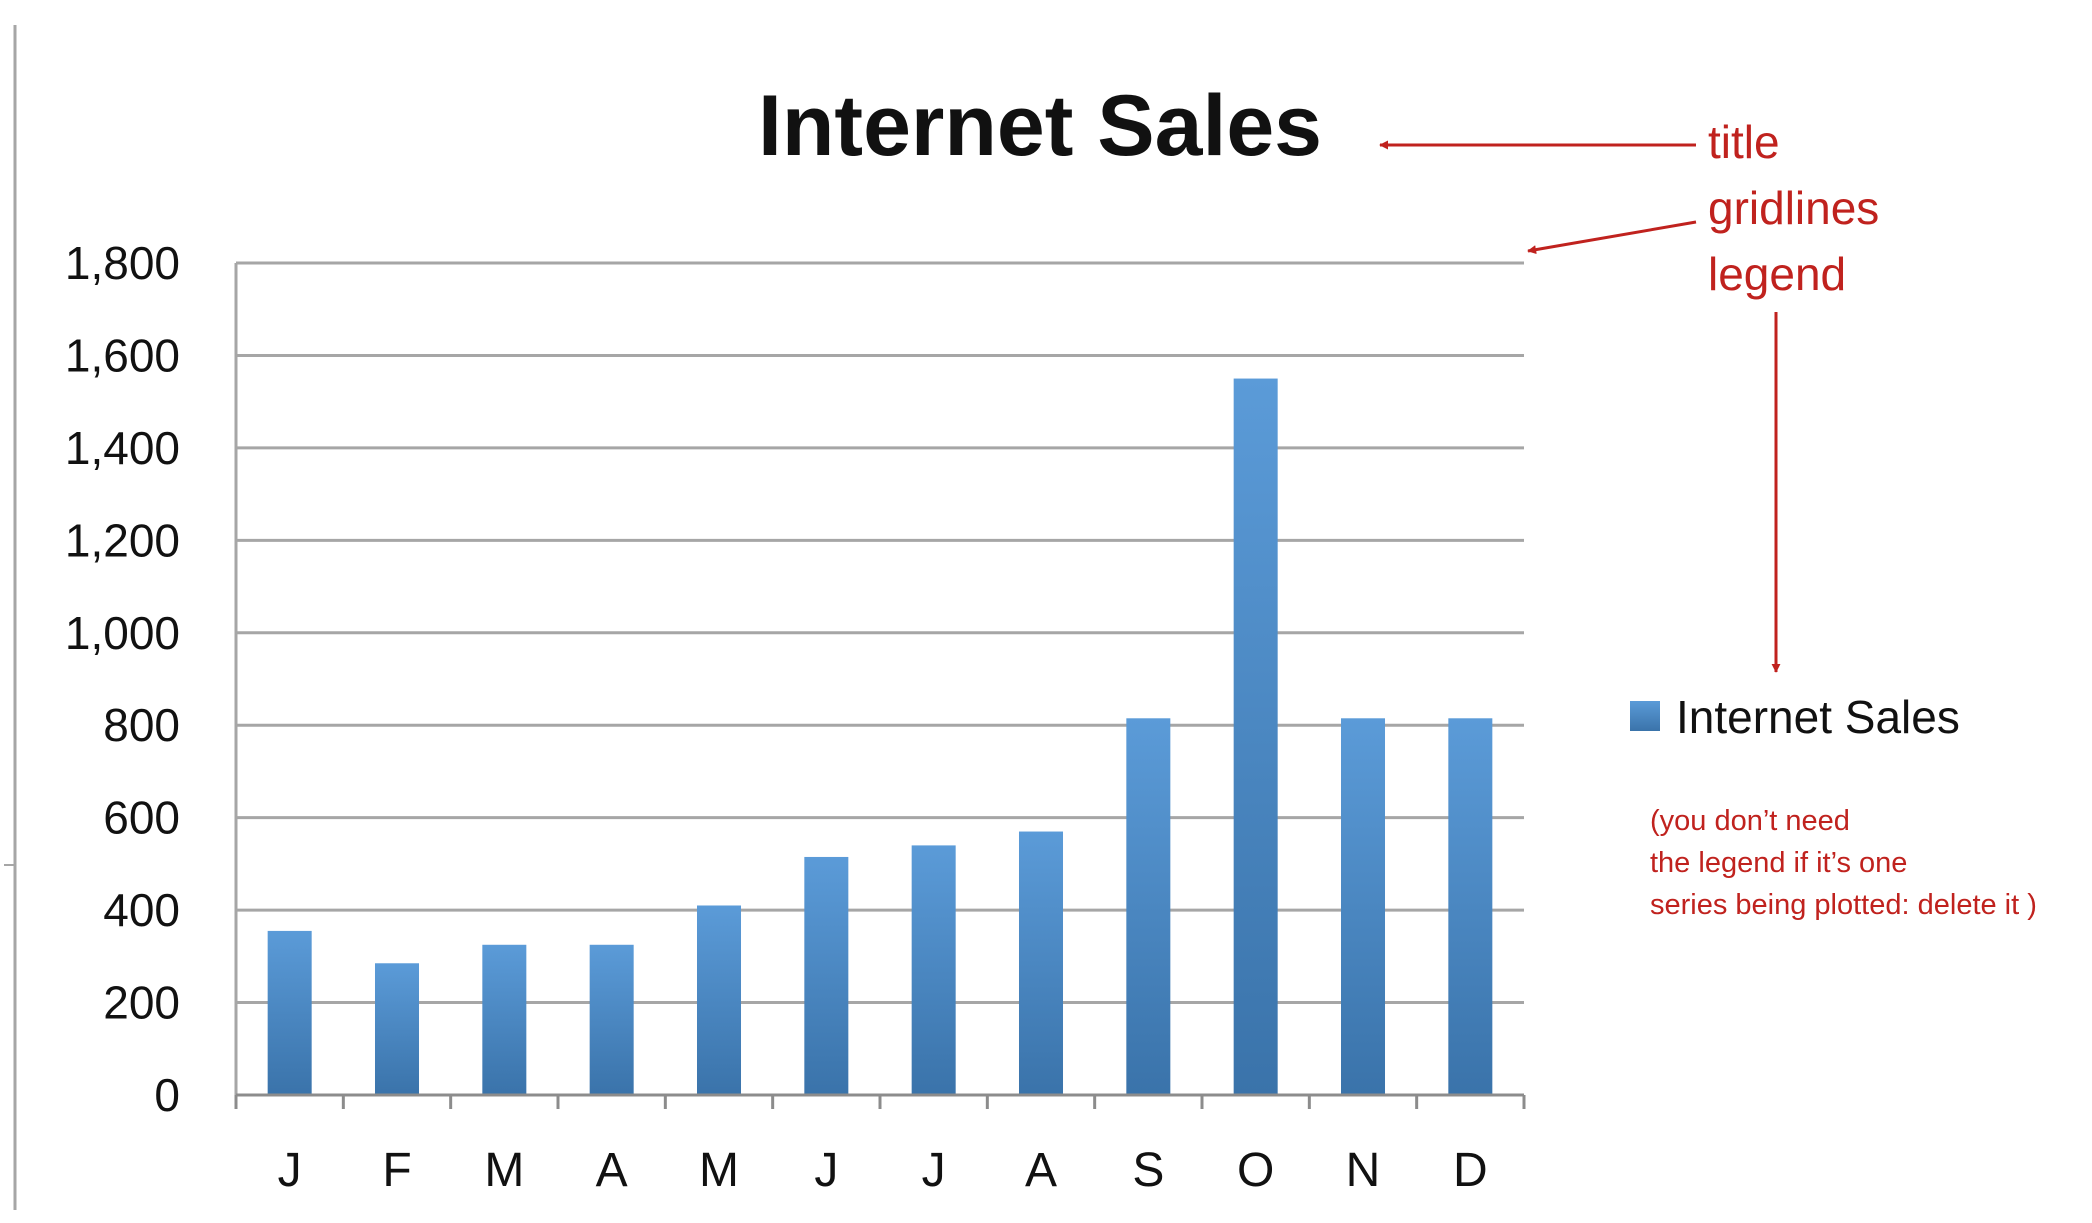  I want to click on y-tick-label: 1,000, so click(122, 633).